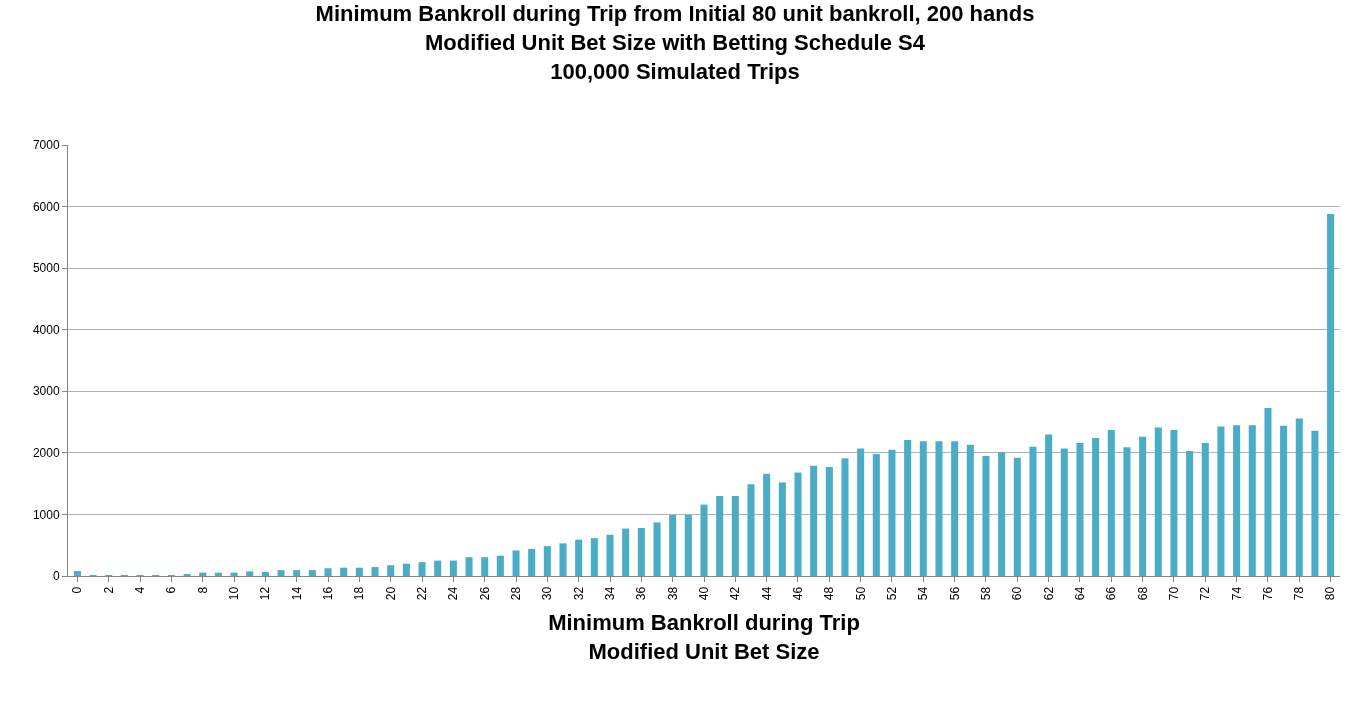 The height and width of the screenshot is (711, 1350). What do you see at coordinates (954, 593) in the screenshot?
I see `x-tick-label: 56` at bounding box center [954, 593].